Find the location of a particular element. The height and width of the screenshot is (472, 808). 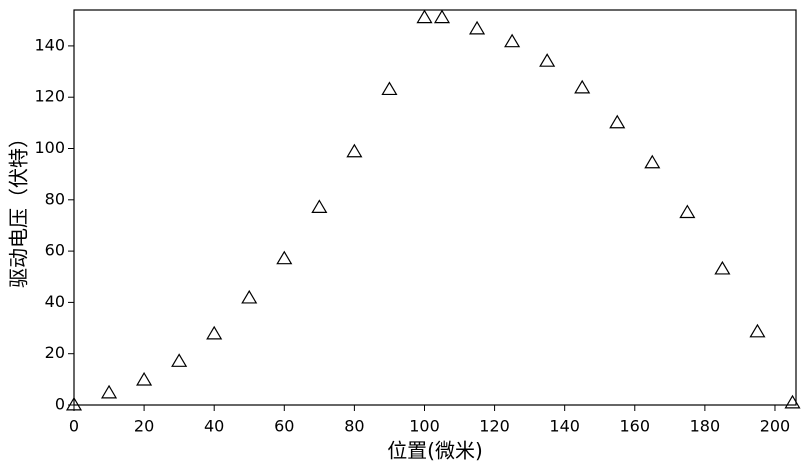

x-tick-label: 120 is located at coordinates (494, 426).